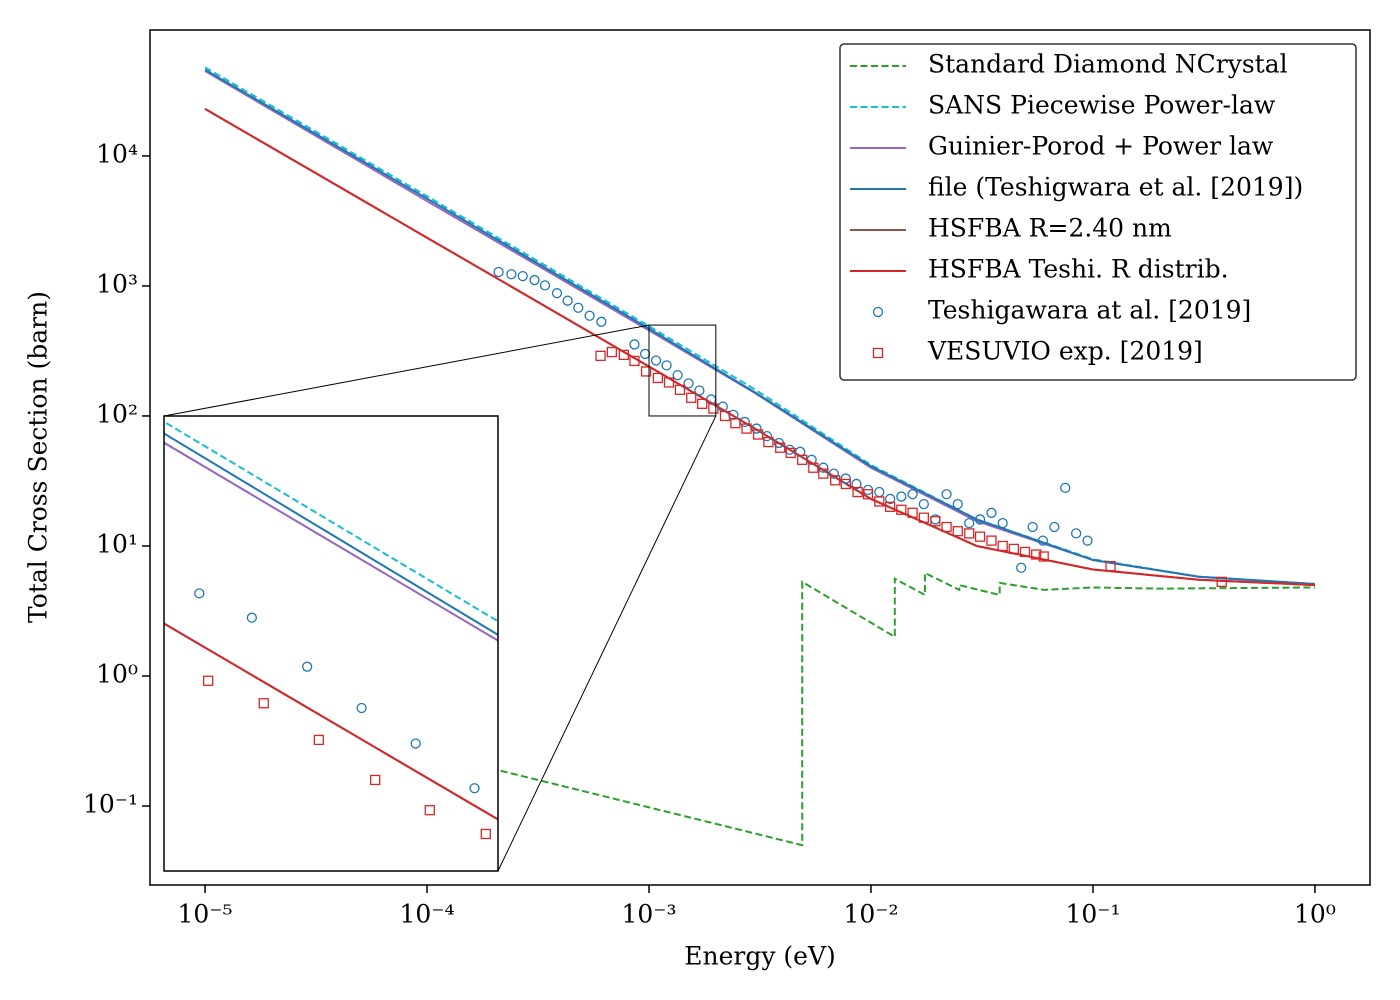 Image resolution: width=1400 pixels, height=1000 pixels. Describe the element at coordinates (1101, 146) in the screenshot. I see `legend-label: Guinier-Porod + Power law` at that location.